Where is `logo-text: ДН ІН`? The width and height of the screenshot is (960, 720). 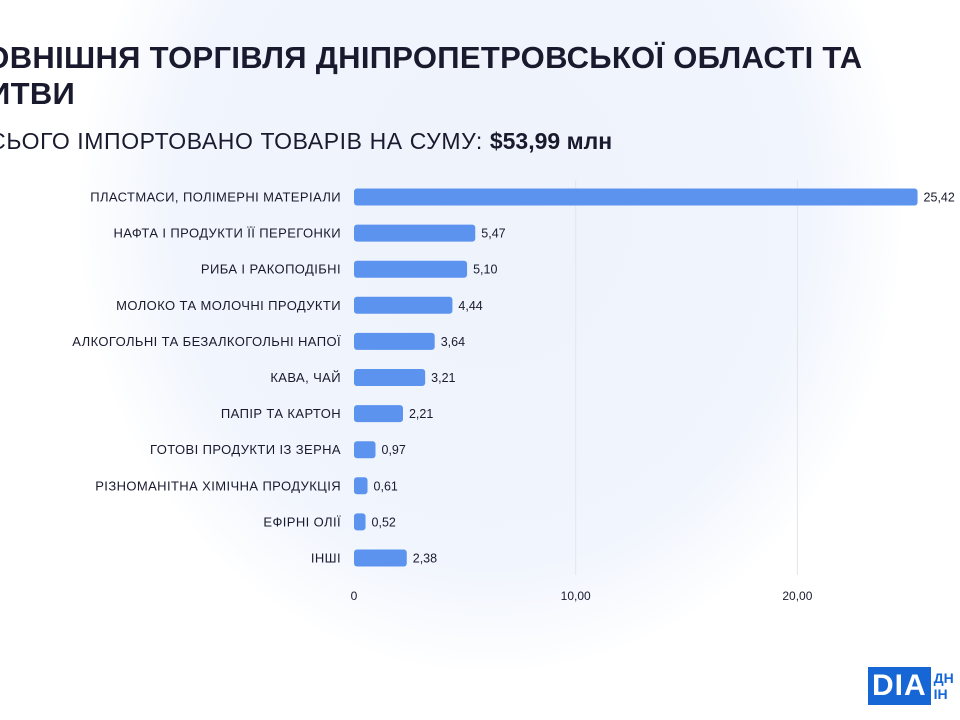 logo-text: ДН ІН is located at coordinates (944, 686).